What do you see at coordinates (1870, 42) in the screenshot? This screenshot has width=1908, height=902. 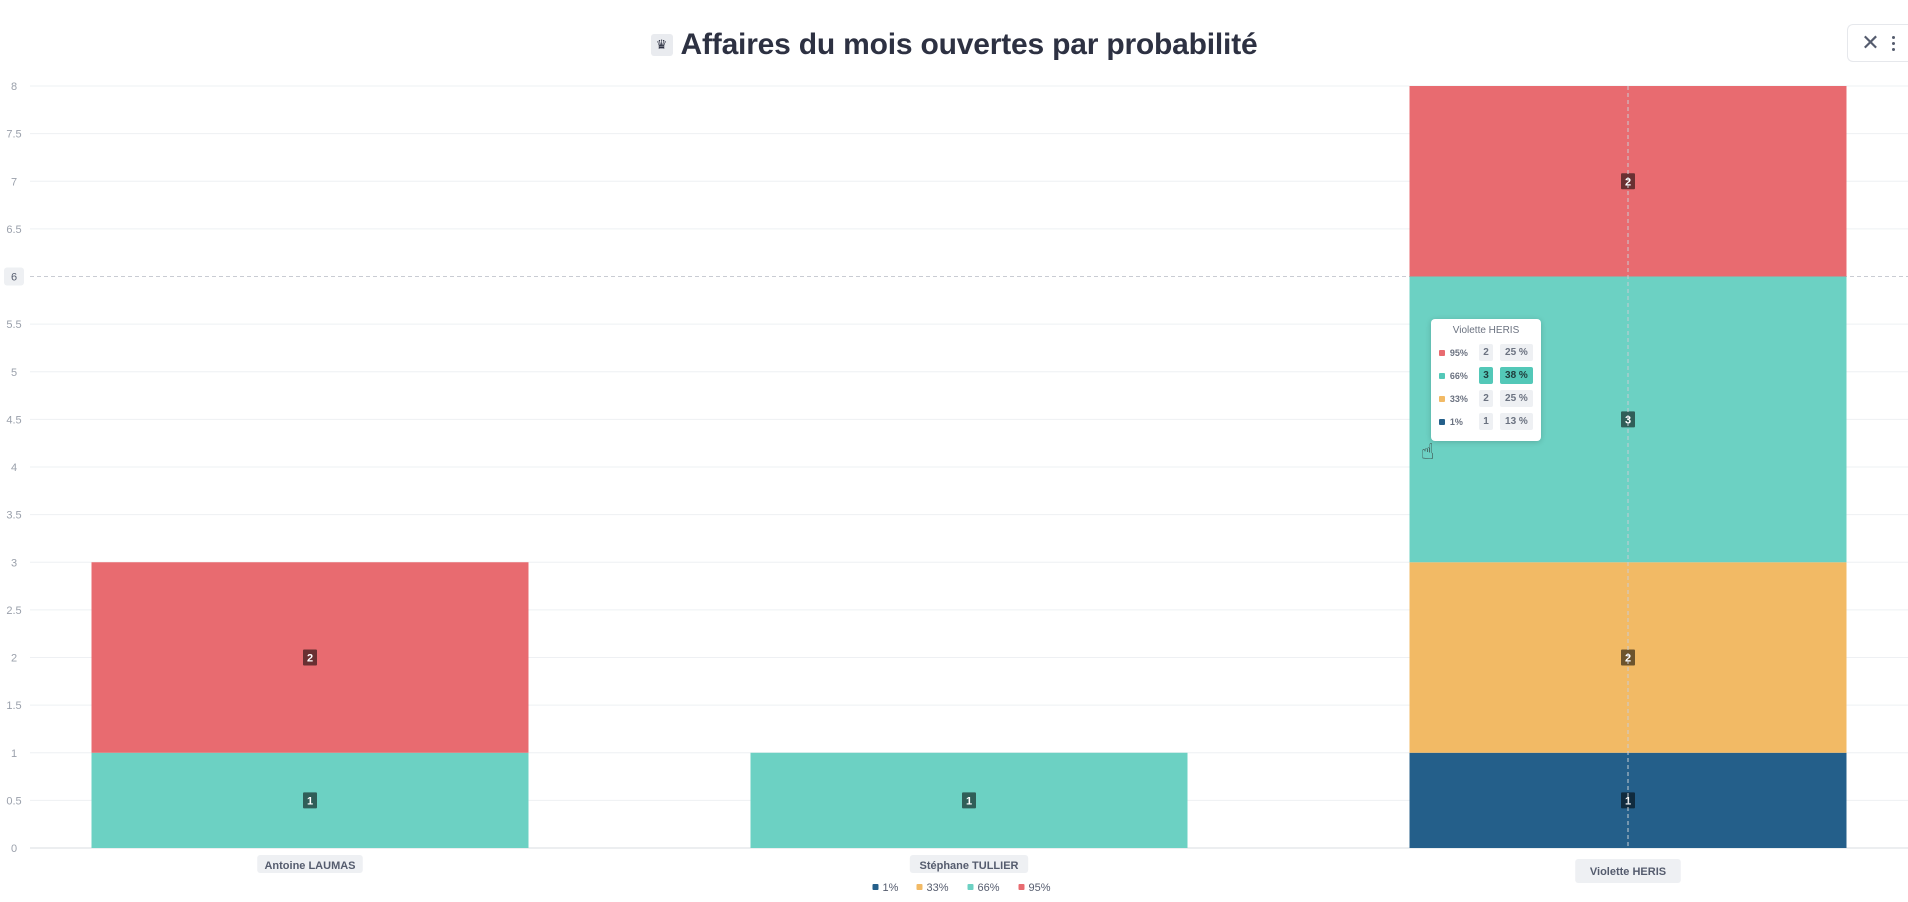 I see `close-icon: ✕` at bounding box center [1870, 42].